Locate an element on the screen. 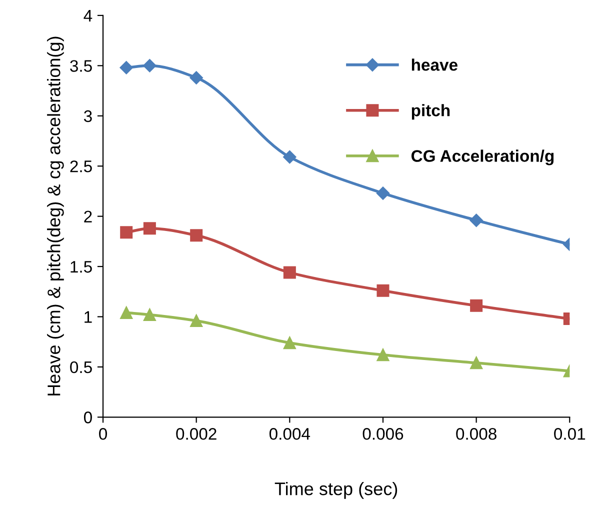  y-tick-label: 4 is located at coordinates (88, 16).